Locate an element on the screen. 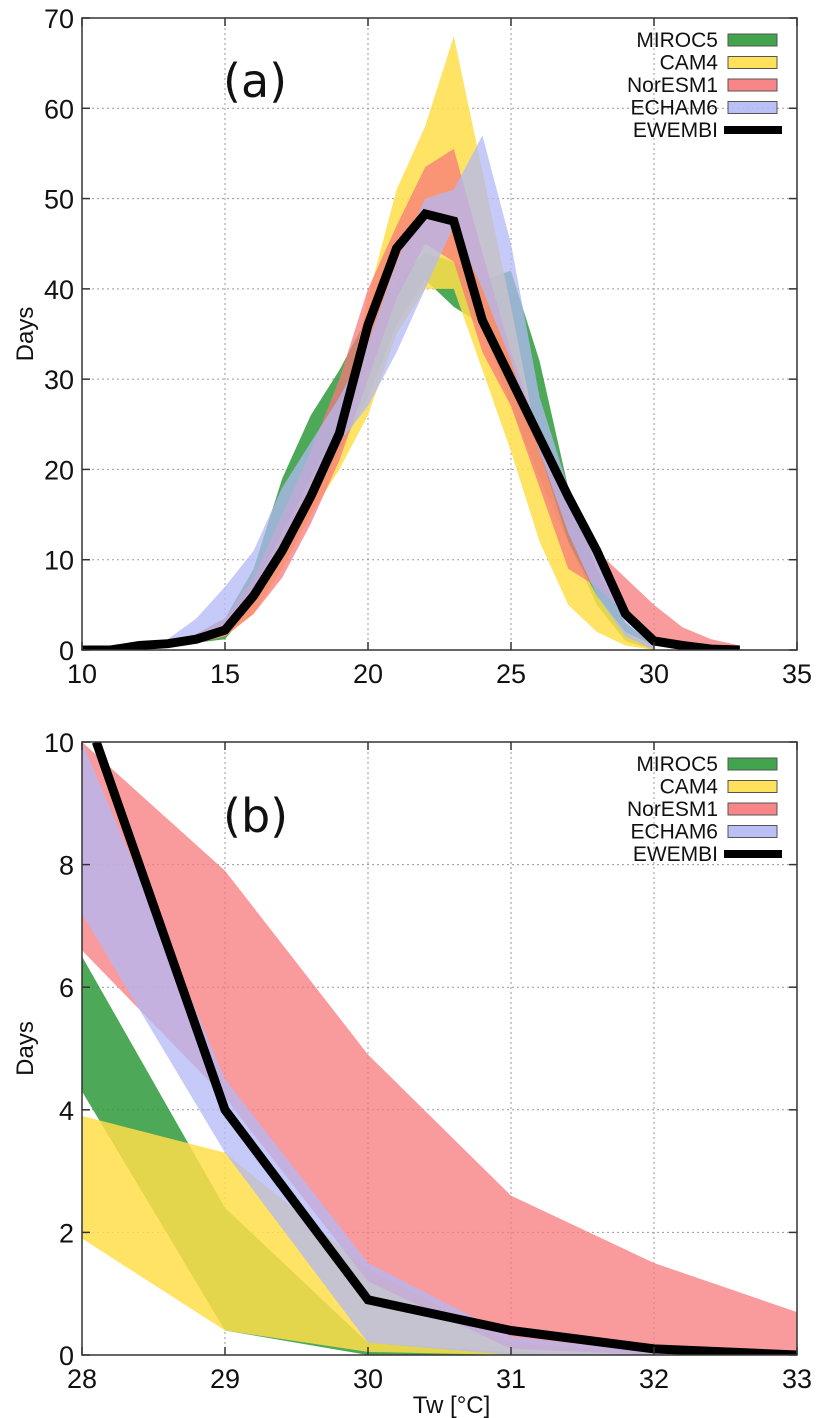 This screenshot has height=1418, width=825. x-tick-label: 10 is located at coordinates (82, 674).